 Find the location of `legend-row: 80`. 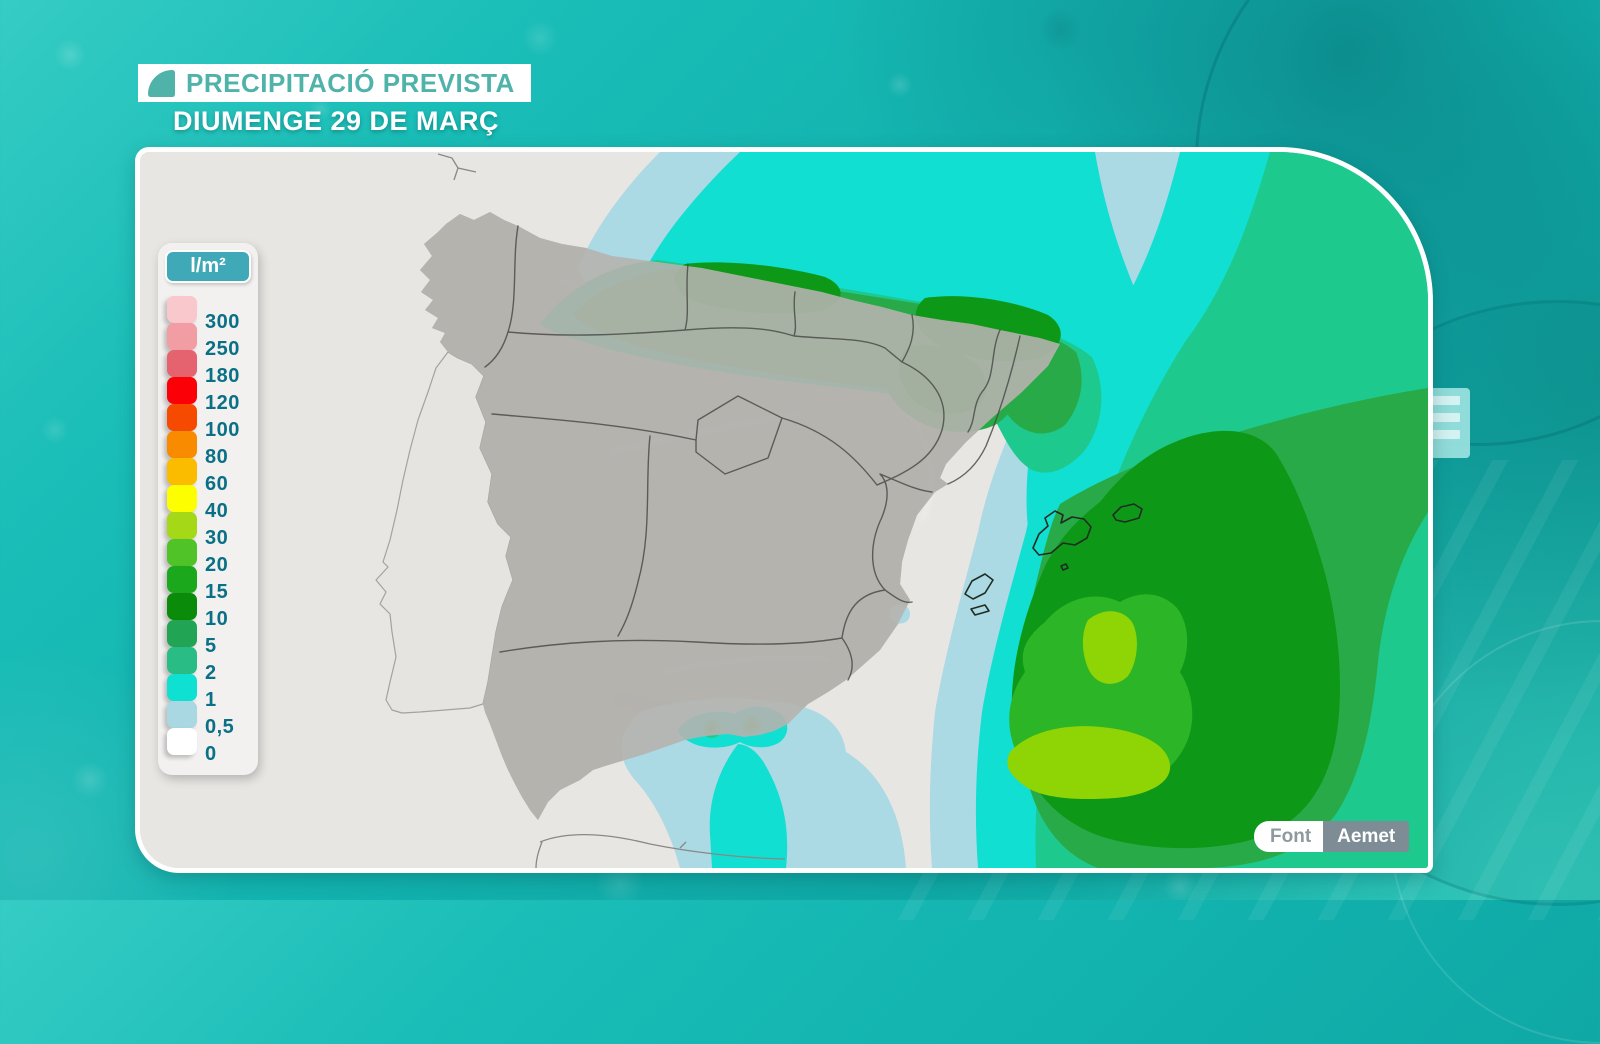

legend-row: 80 is located at coordinates (208, 449).